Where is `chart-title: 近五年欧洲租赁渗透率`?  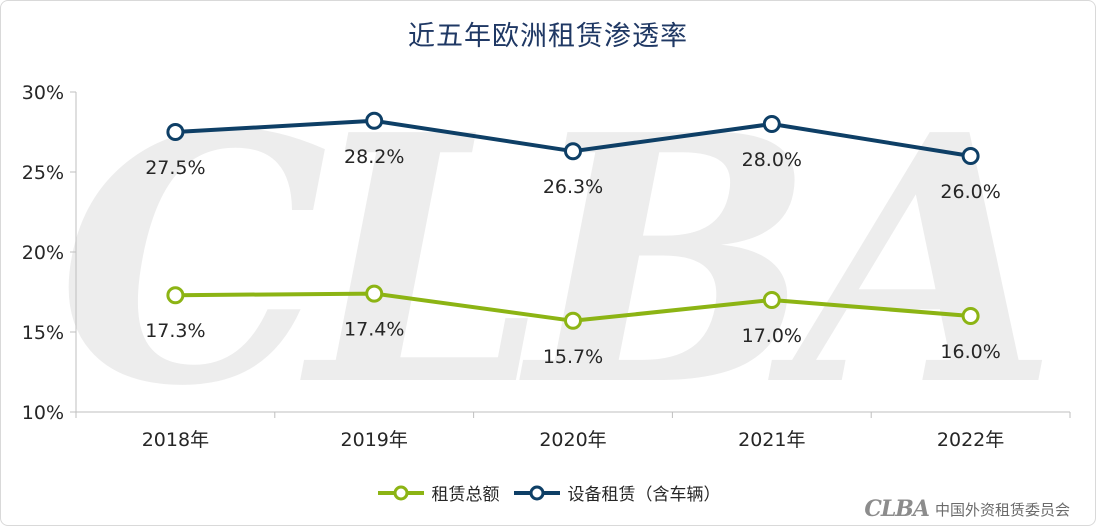 chart-title: 近五年欧洲租赁渗透率 is located at coordinates (548, 36).